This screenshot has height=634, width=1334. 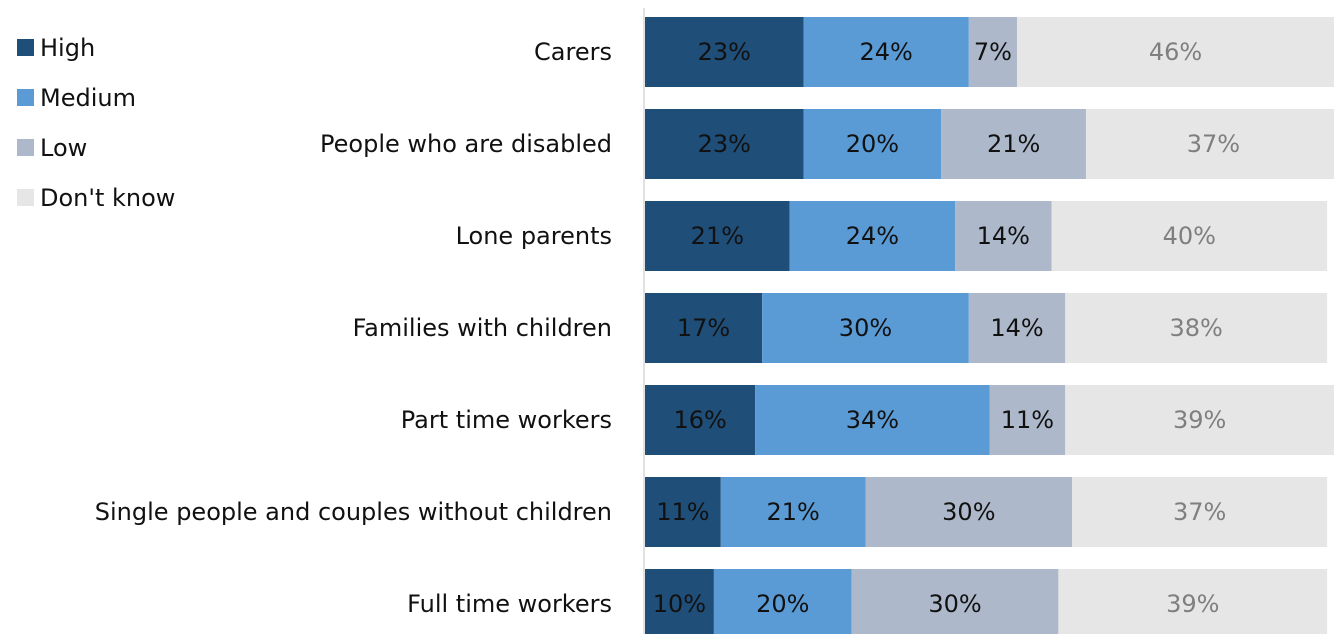 I want to click on bar-high-single-people-and-couples-without-children, so click(x=683, y=512).